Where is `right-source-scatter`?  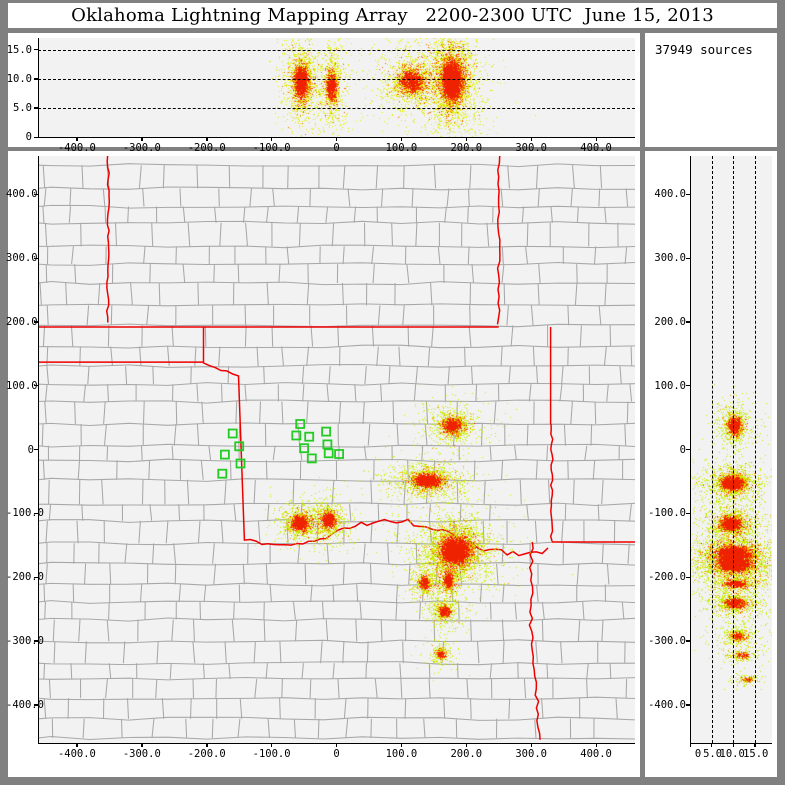
right-source-scatter is located at coordinates (731, 449).